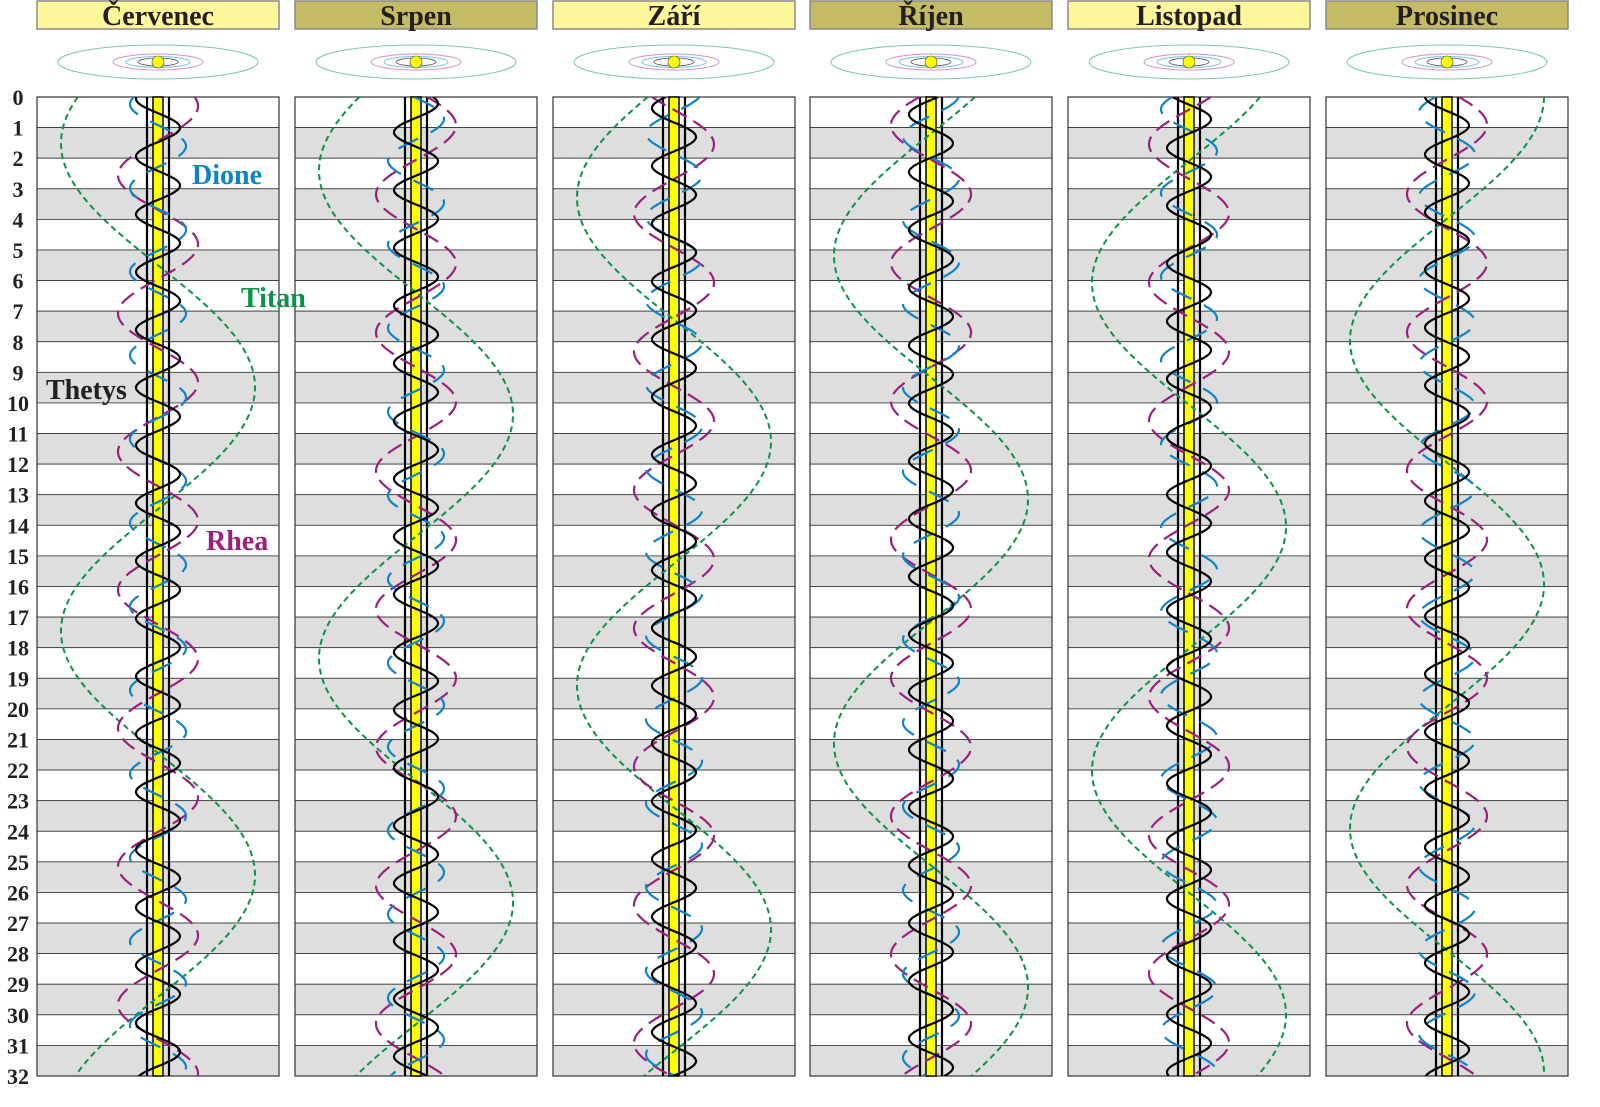 This screenshot has width=1600, height=1107. I want to click on day-label: 32, so click(18, 1076).